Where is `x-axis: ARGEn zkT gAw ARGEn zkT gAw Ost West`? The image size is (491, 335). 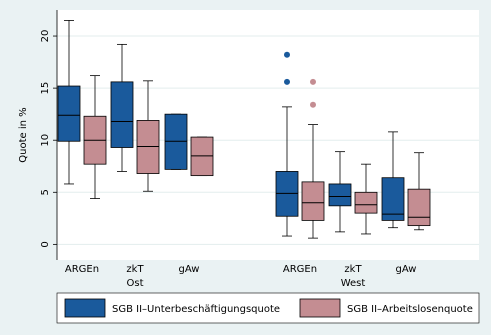 x-axis: ARGEn zkT gAw ARGEn zkT gAw Ost West is located at coordinates (241, 276).